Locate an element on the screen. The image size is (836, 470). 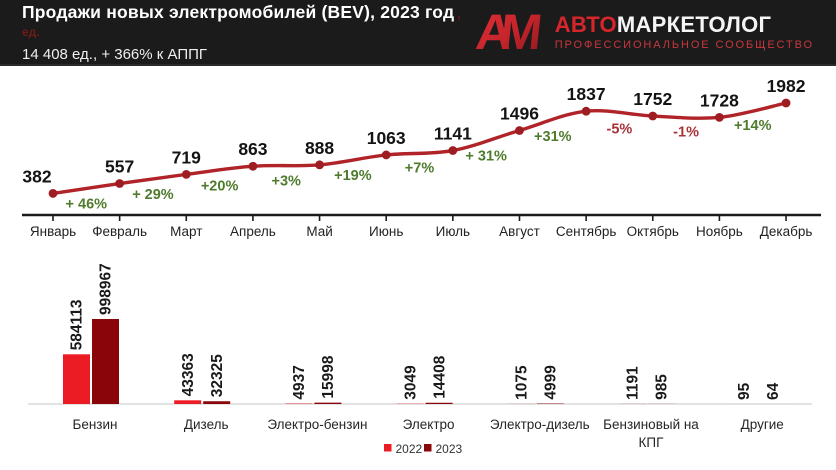
month-label: Август is located at coordinates (519, 231).